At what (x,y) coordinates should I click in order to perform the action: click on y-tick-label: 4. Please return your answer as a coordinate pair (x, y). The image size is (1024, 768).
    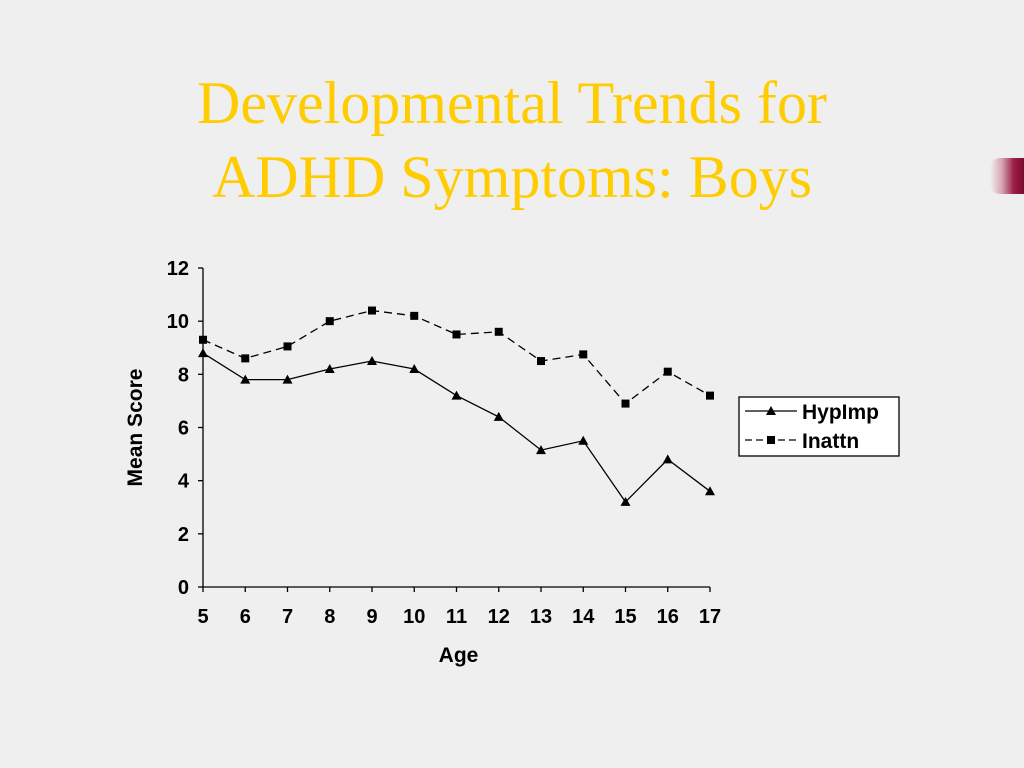
    Looking at the image, I should click on (184, 482).